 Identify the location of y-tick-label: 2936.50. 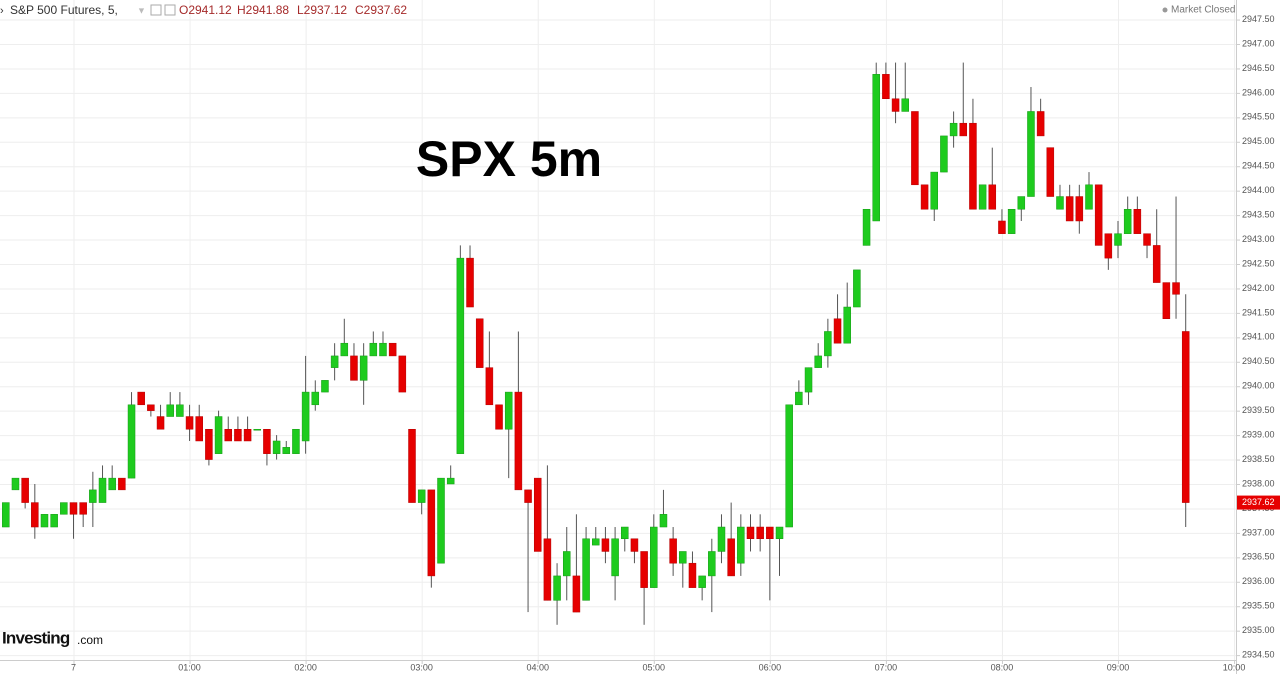
(1258, 557).